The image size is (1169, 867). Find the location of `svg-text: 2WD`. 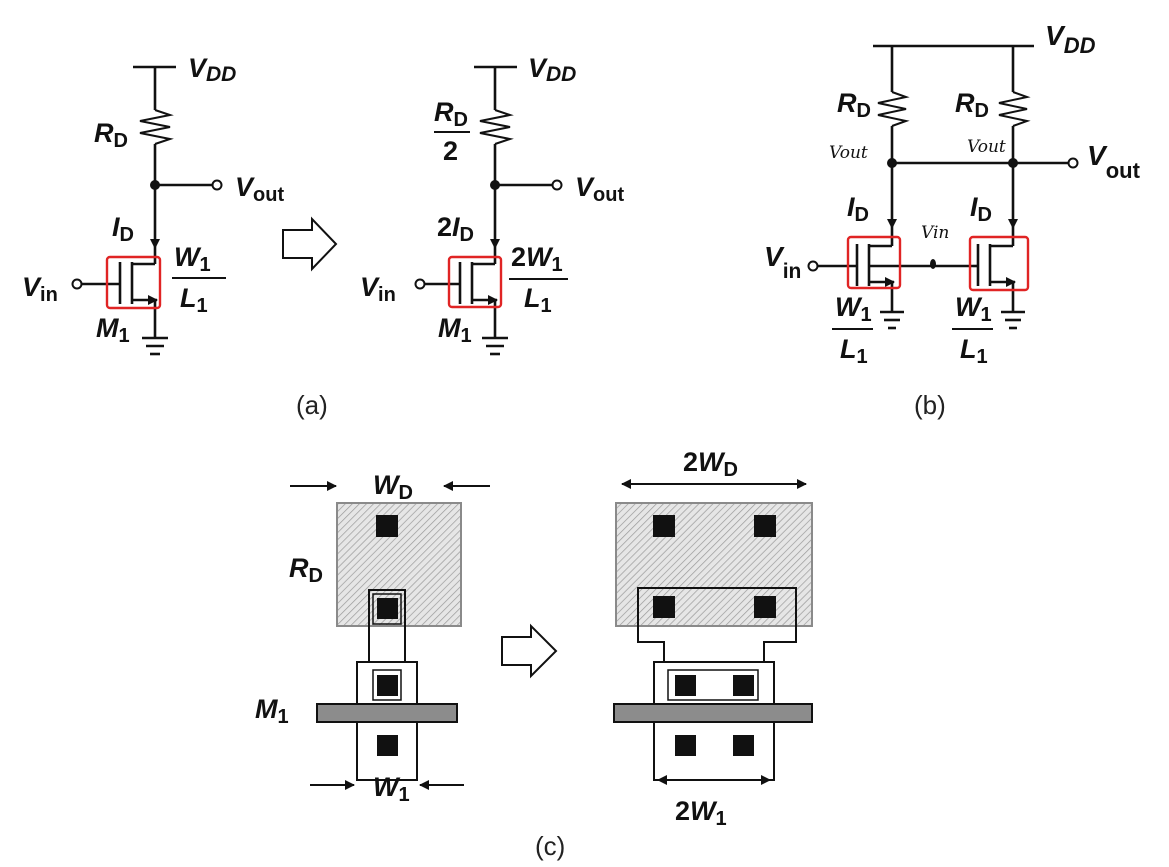

svg-text: 2WD is located at coordinates (710, 464).